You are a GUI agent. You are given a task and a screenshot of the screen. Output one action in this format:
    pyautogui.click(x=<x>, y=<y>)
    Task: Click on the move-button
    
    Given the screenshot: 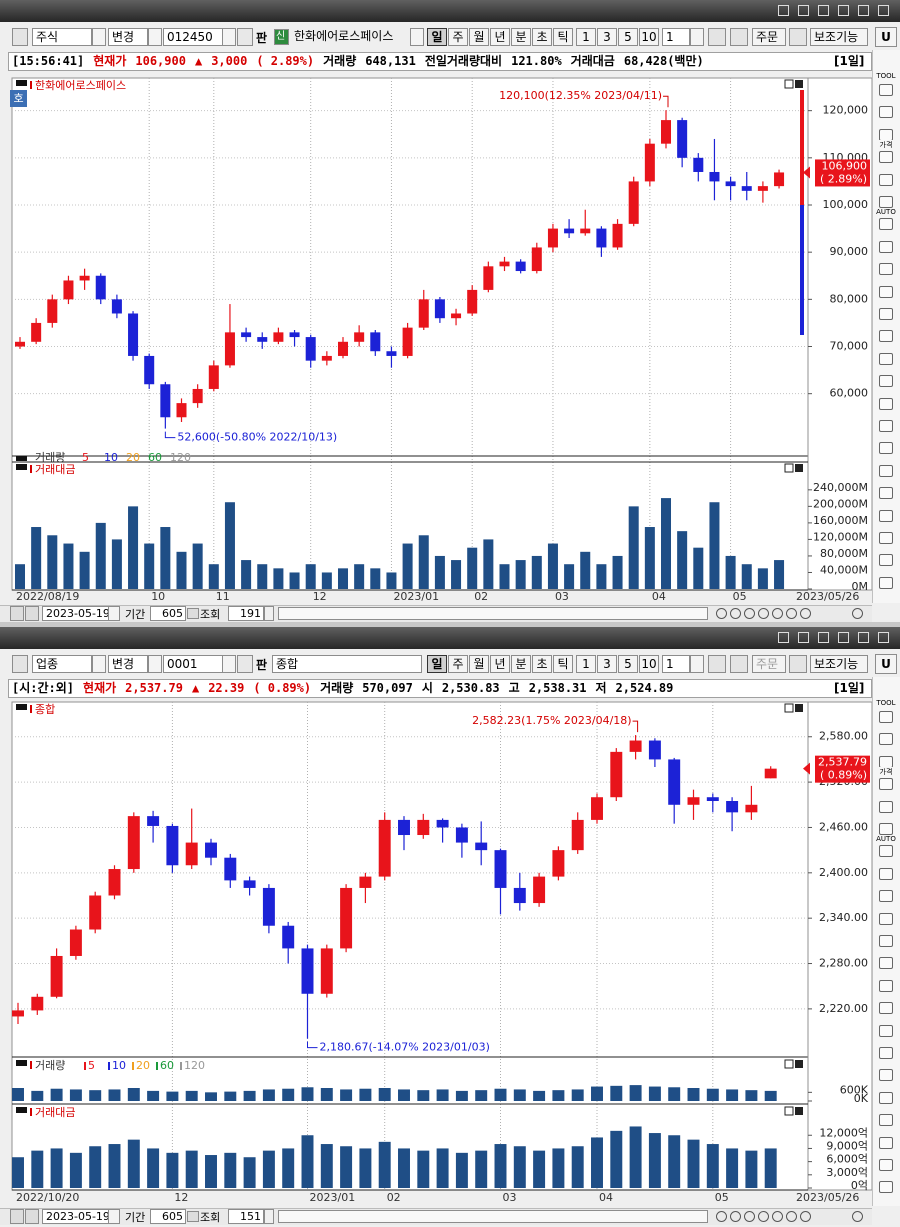 What is the action you would take?
    pyautogui.click(x=798, y=37)
    